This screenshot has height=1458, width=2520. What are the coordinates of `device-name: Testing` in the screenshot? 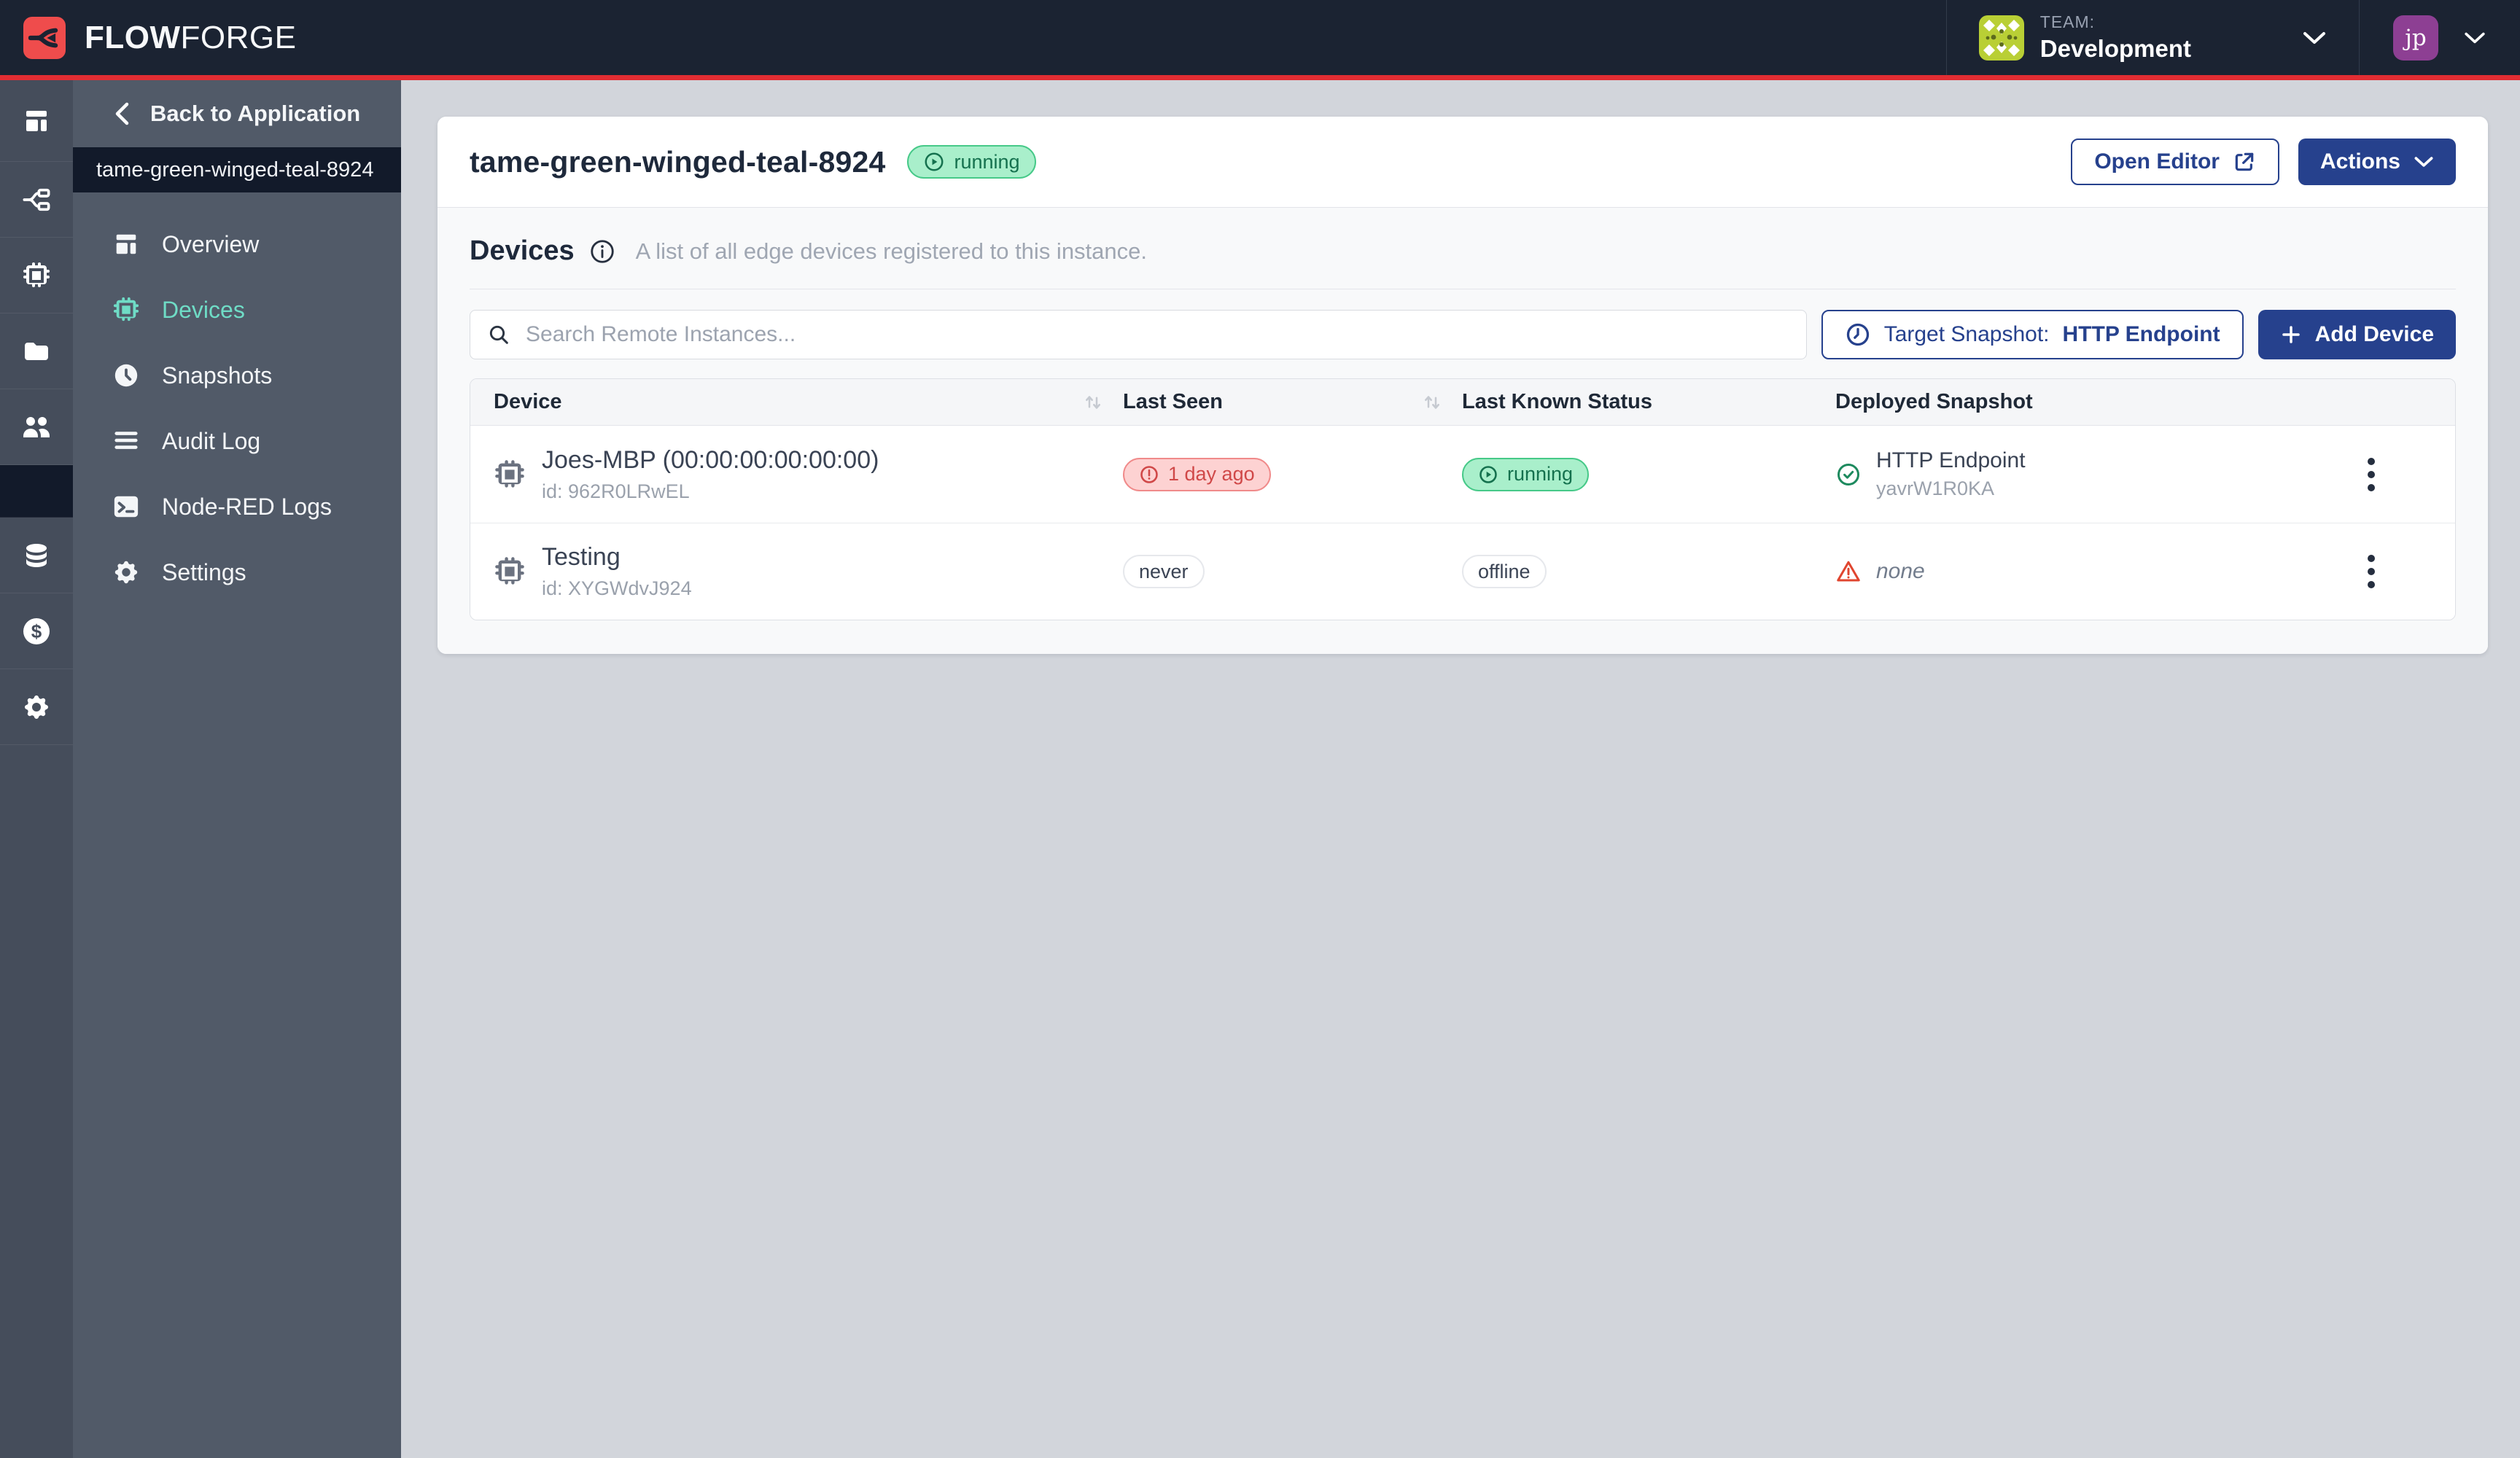 It's located at (581, 557).